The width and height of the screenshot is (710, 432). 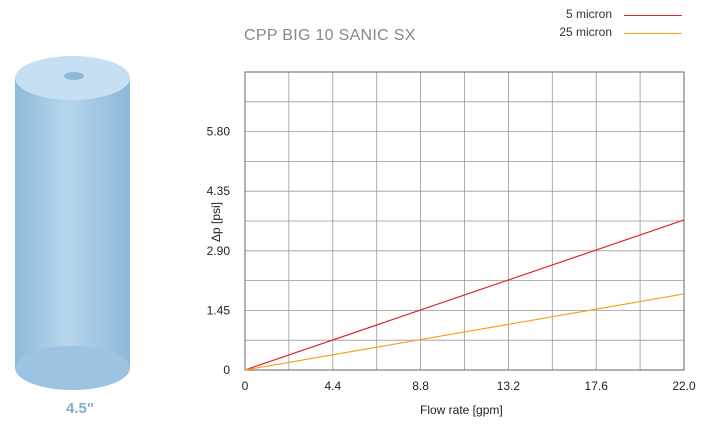 What do you see at coordinates (585, 32) in the screenshot?
I see `legend-label: 25 micron` at bounding box center [585, 32].